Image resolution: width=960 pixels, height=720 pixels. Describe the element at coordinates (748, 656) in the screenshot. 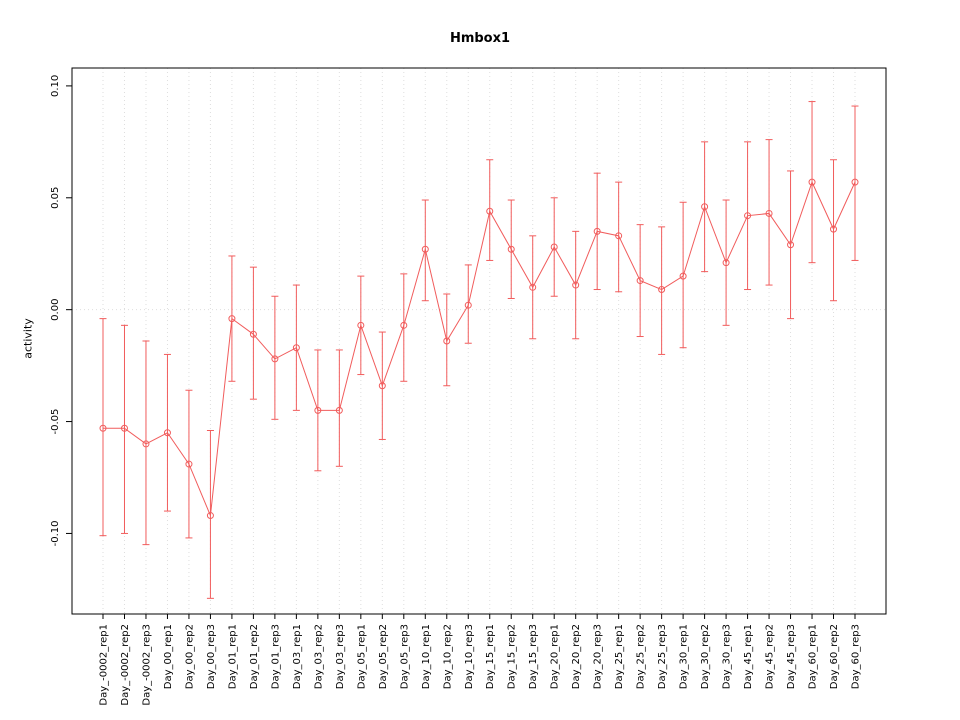

I see `svg-text: Day_45_rep1` at that location.